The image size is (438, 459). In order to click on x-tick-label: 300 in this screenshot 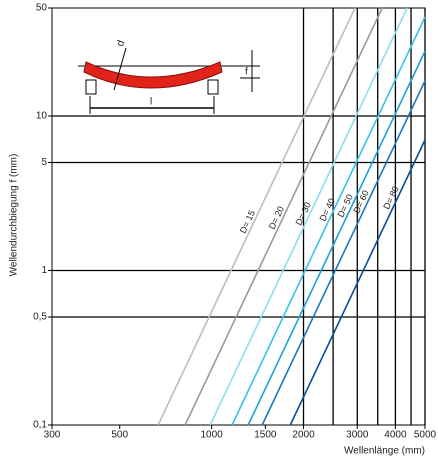, I will do `click(52, 435)`.